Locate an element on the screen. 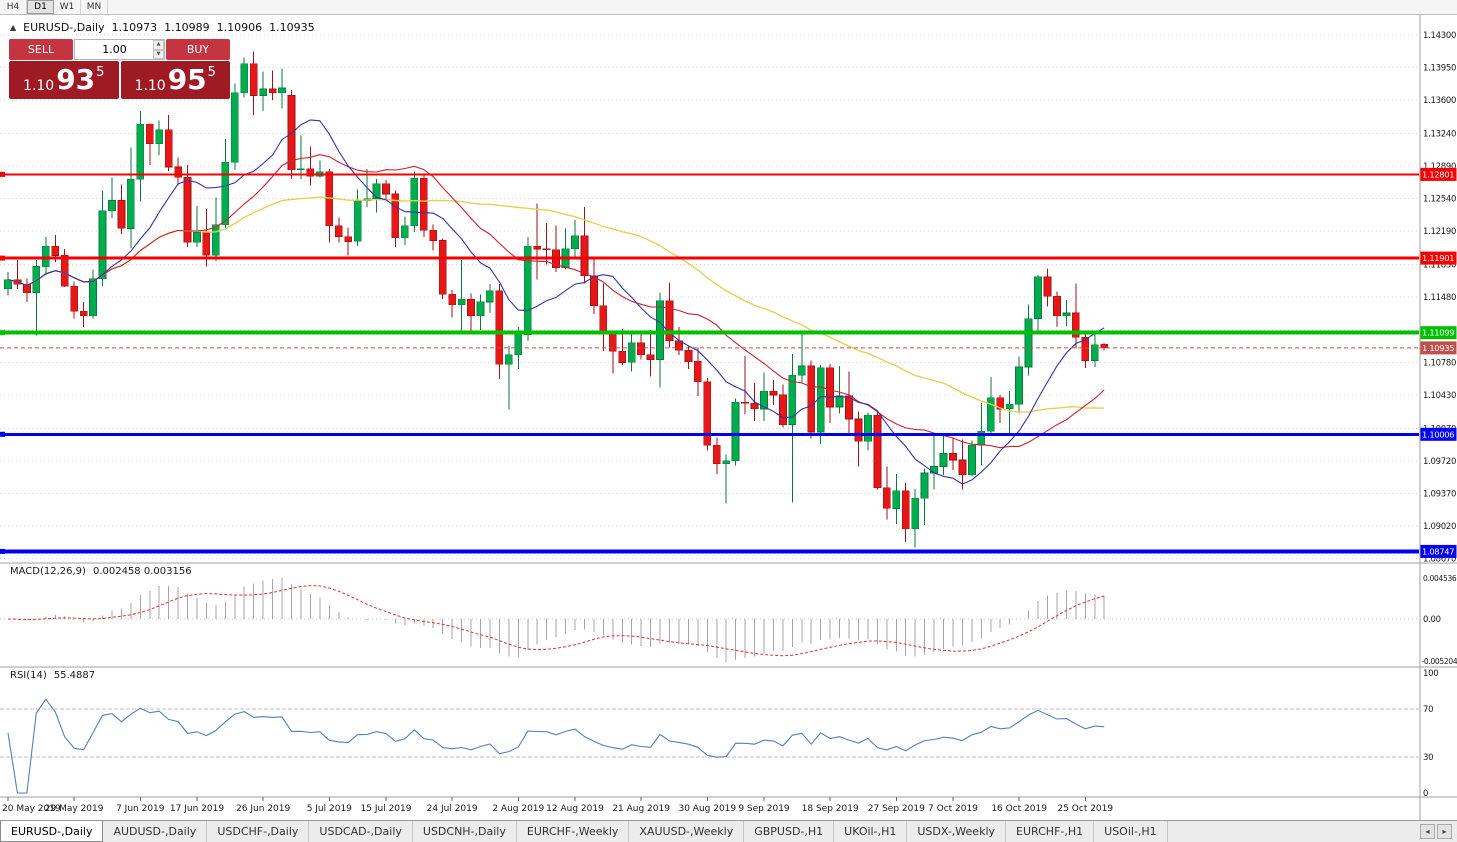 The height and width of the screenshot is (842, 1457). svg-text: 1.08670 is located at coordinates (1439, 560).